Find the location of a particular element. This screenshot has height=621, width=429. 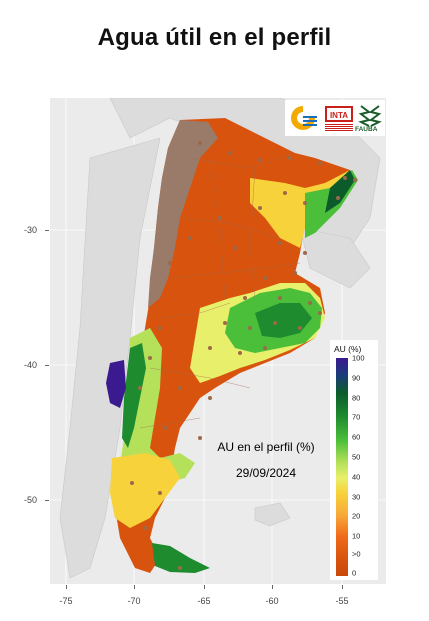

logos-box: INTA FAUBA is located at coordinates (335, 118).